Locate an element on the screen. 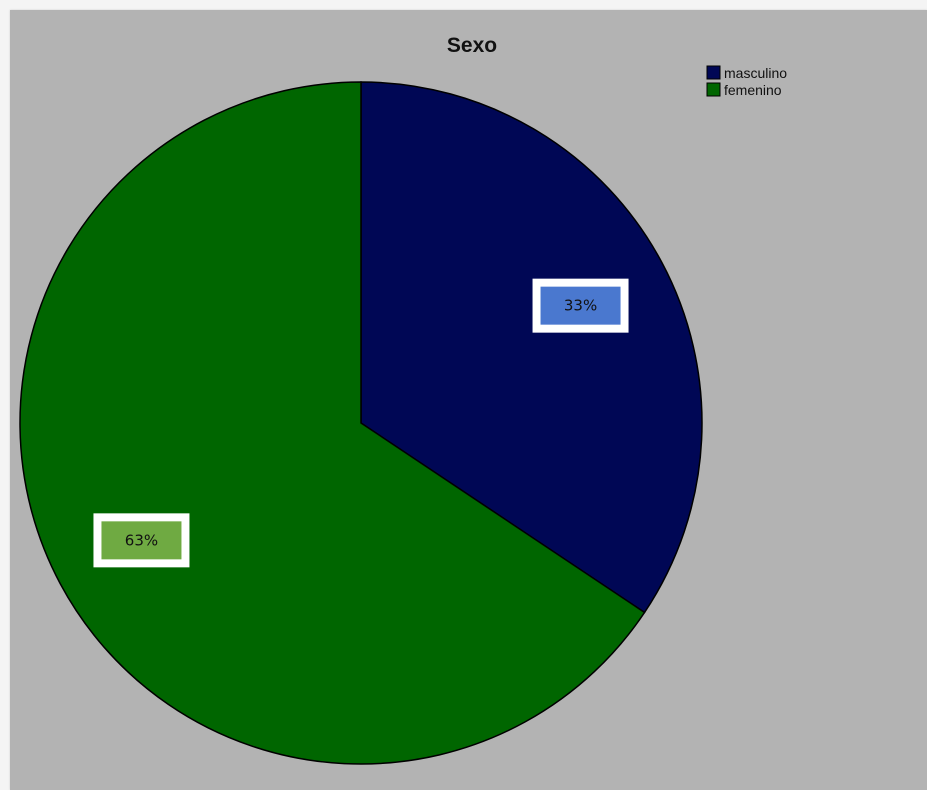 Image resolution: width=927 pixels, height=790 pixels. legend-item-femenino: femenino is located at coordinates (744, 90).